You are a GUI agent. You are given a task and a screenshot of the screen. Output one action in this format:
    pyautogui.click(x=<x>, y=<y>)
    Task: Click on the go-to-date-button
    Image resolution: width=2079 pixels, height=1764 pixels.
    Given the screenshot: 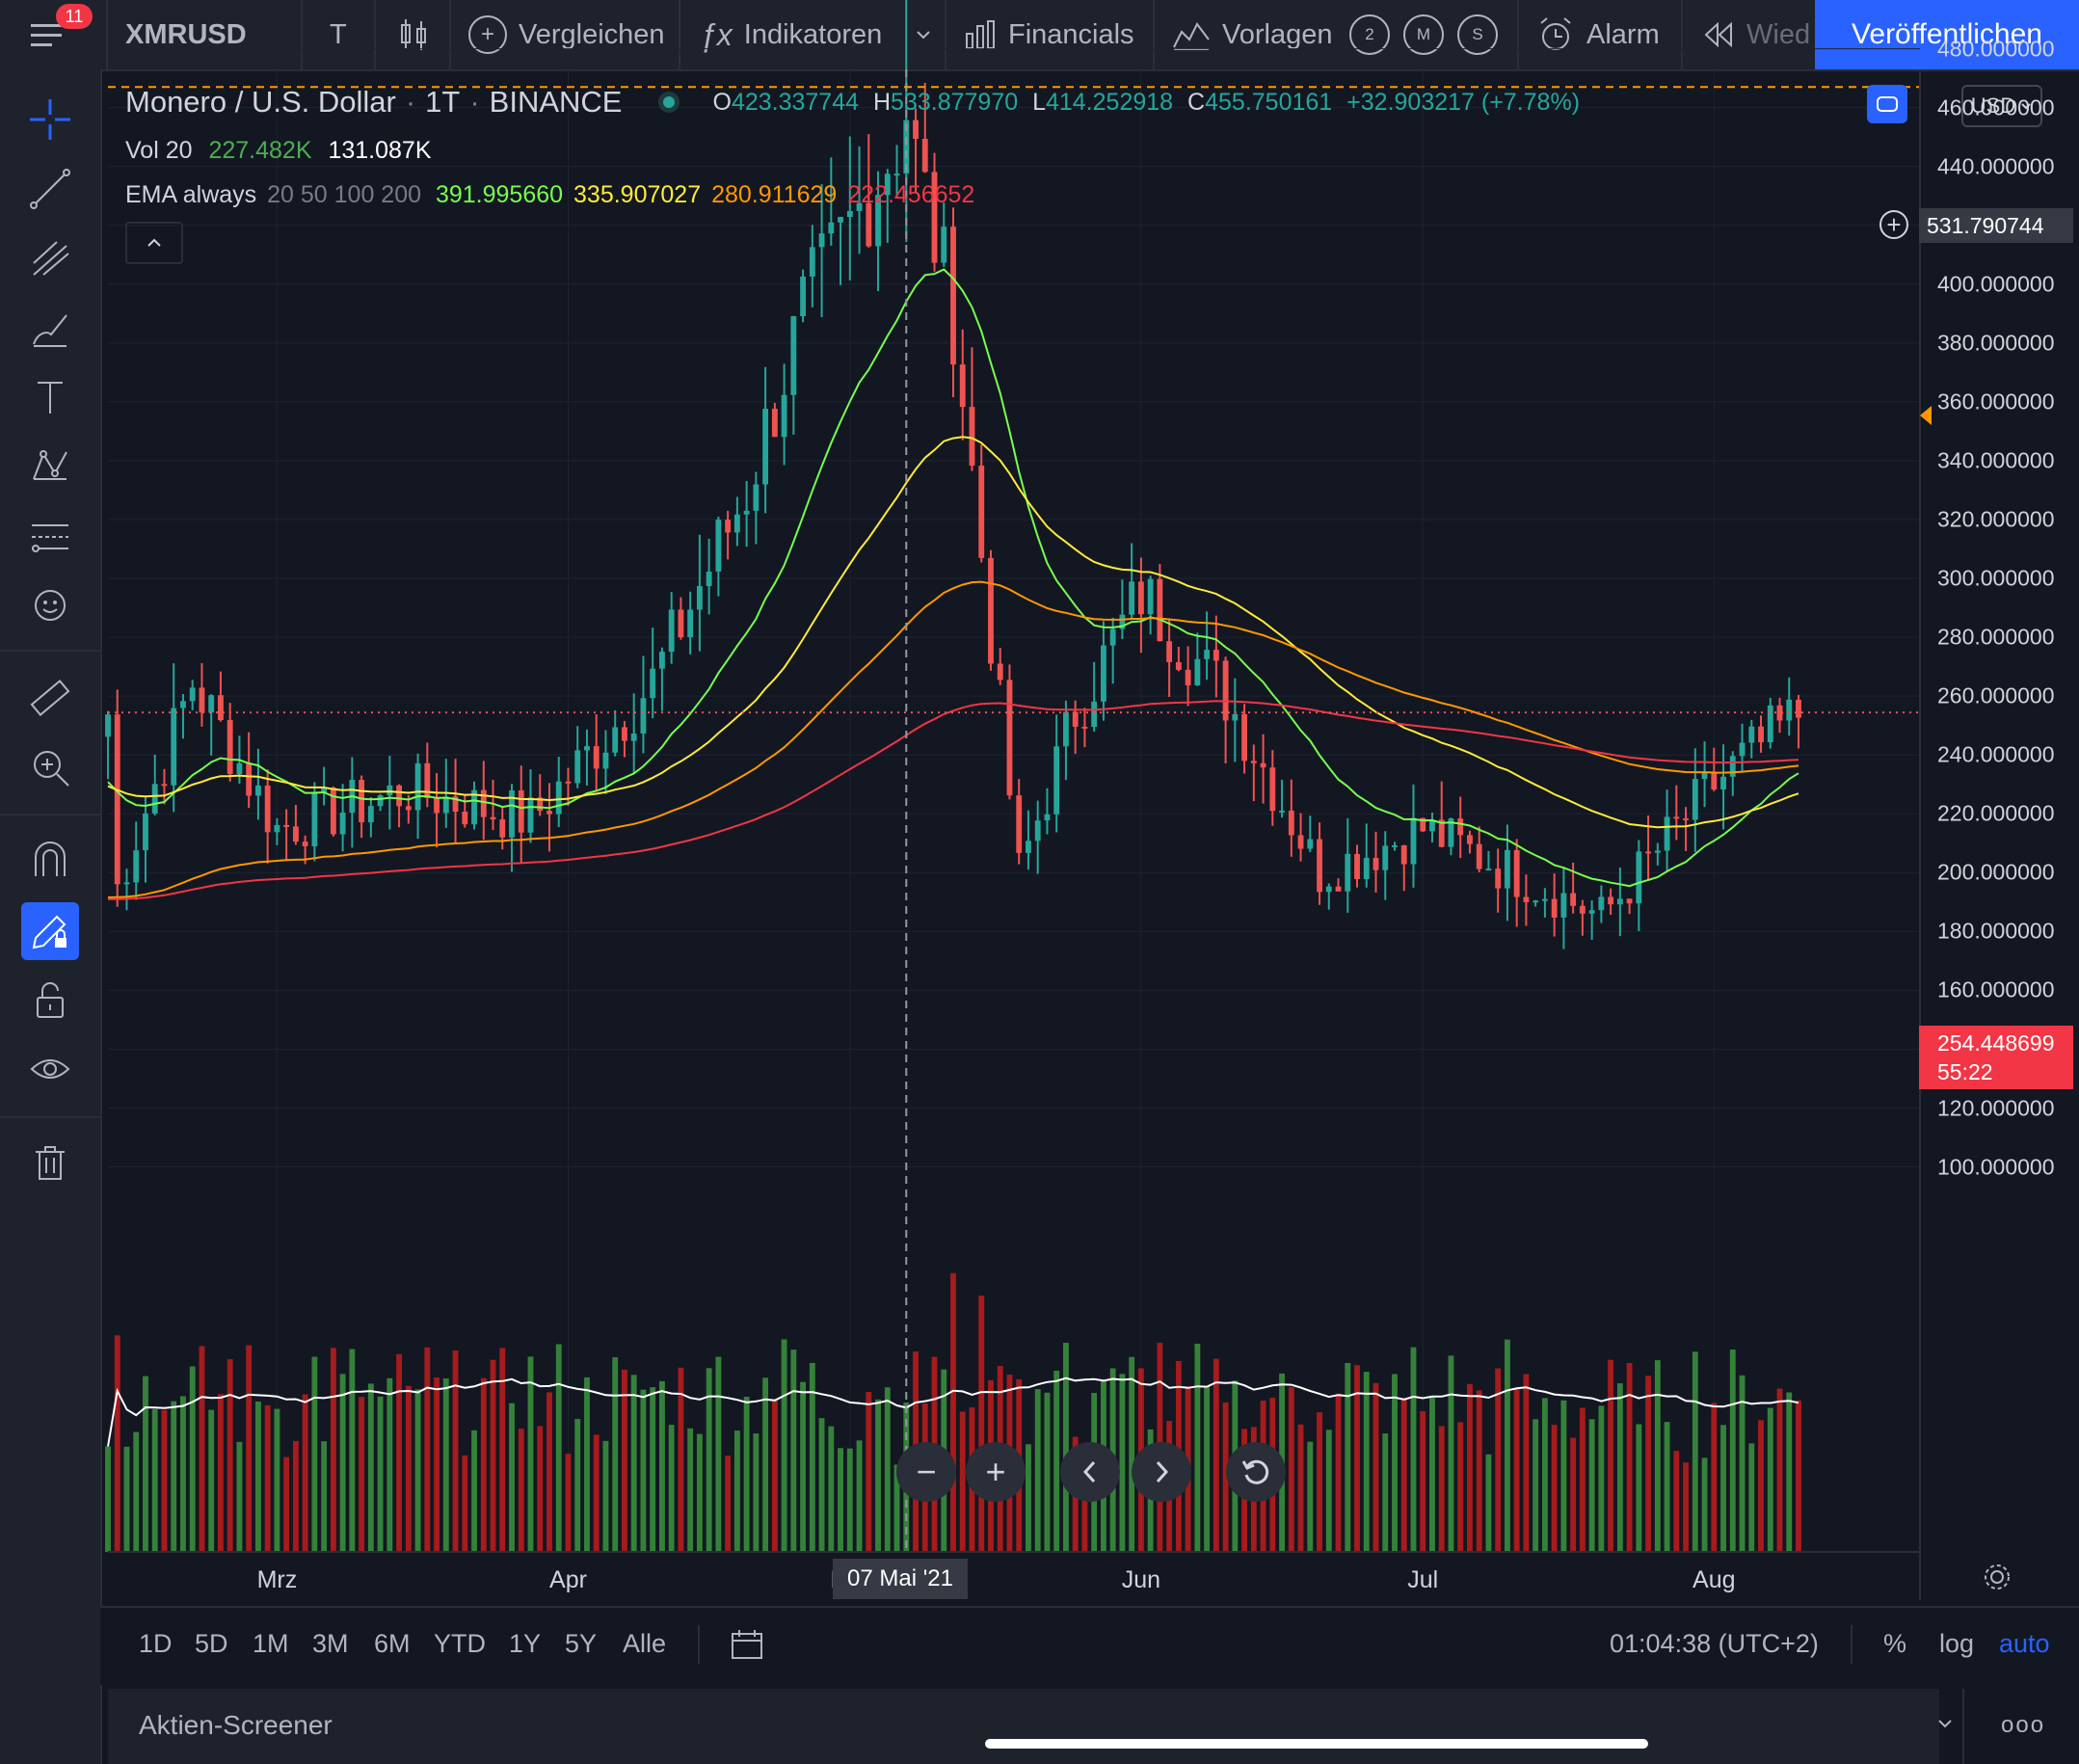 What is the action you would take?
    pyautogui.click(x=747, y=1647)
    